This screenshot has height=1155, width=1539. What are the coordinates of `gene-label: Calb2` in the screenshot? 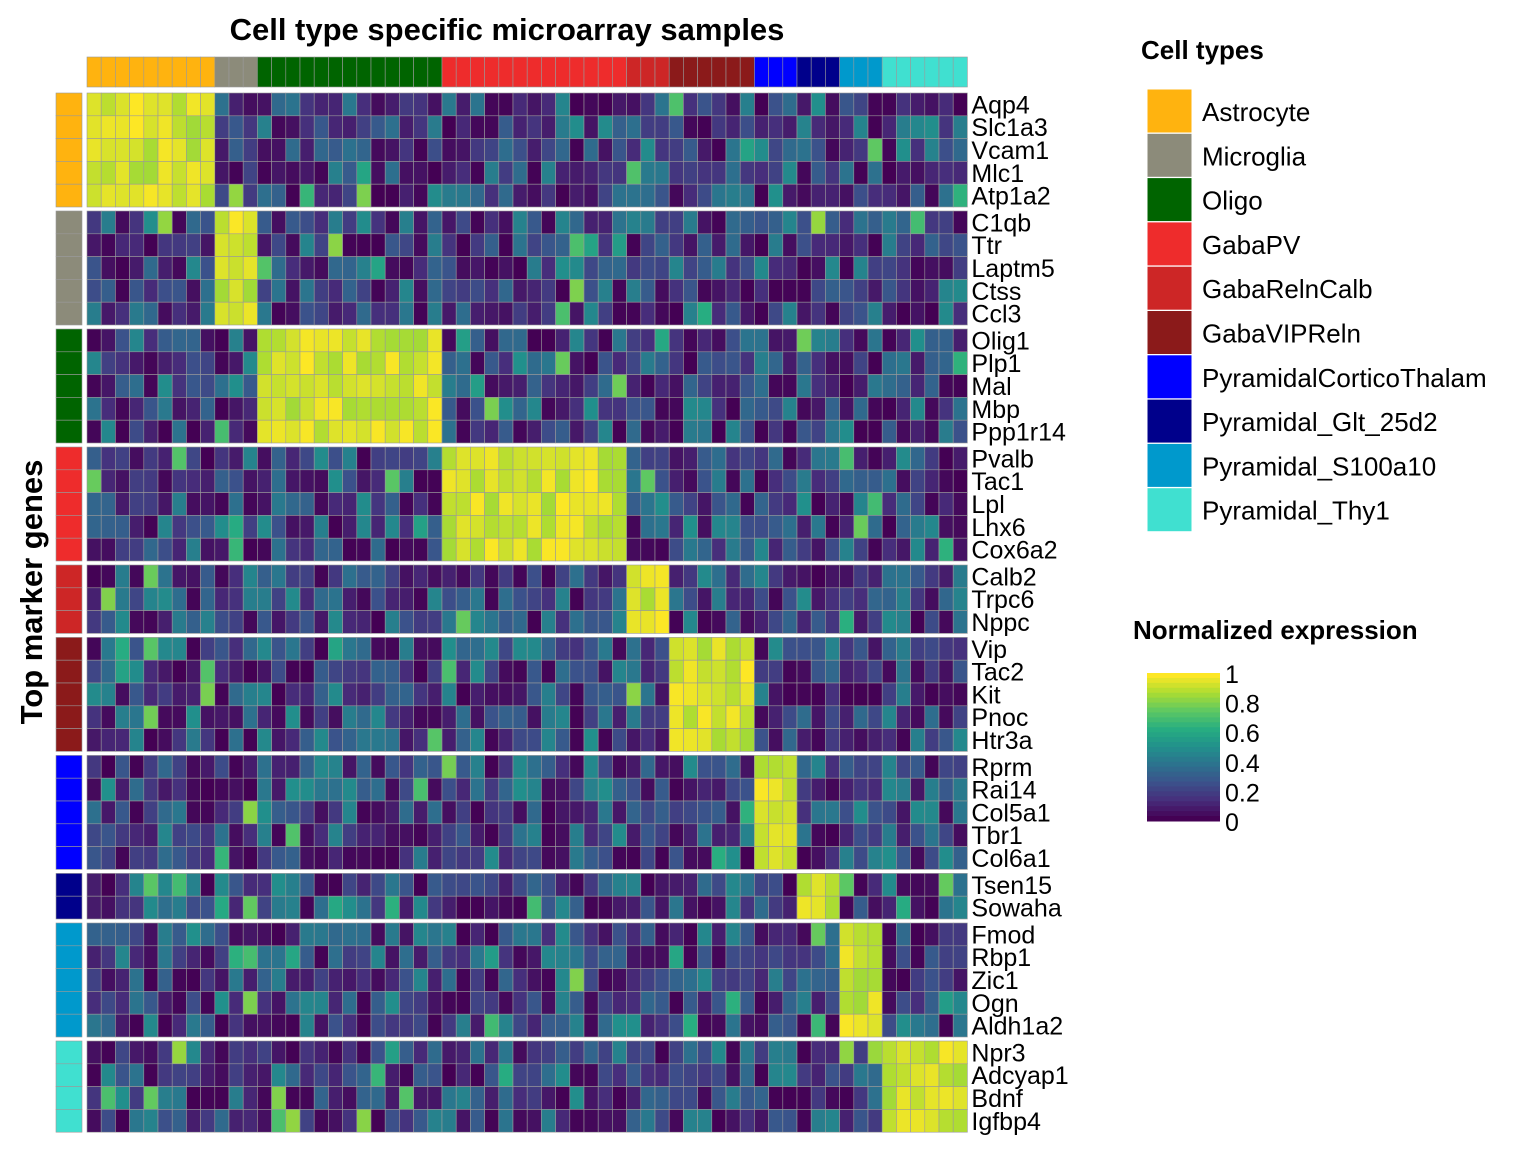 It's located at (1003, 577).